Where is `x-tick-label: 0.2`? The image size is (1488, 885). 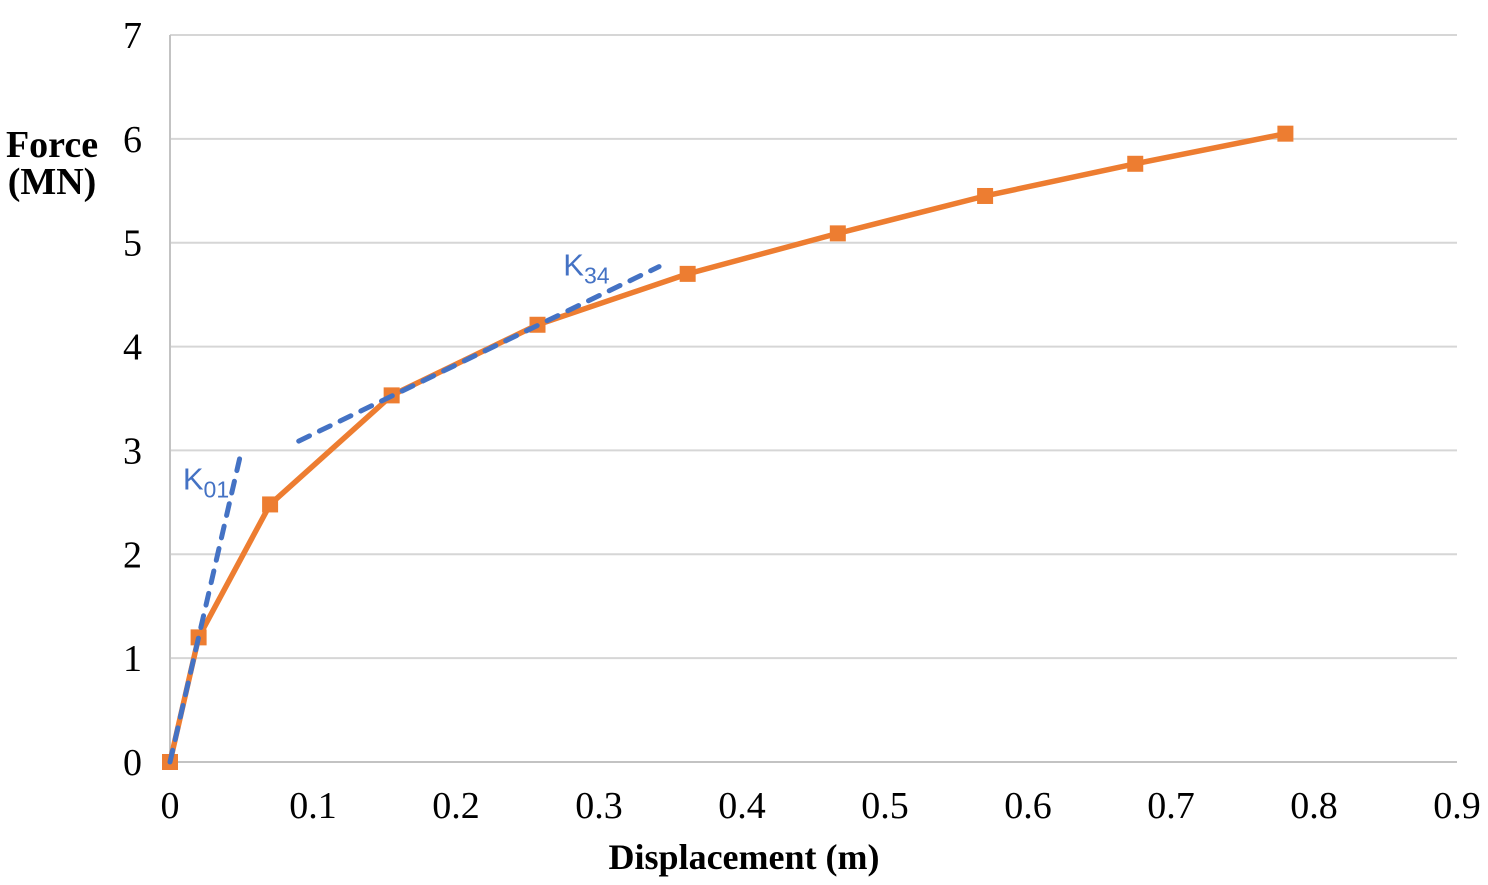
x-tick-label: 0.2 is located at coordinates (456, 806).